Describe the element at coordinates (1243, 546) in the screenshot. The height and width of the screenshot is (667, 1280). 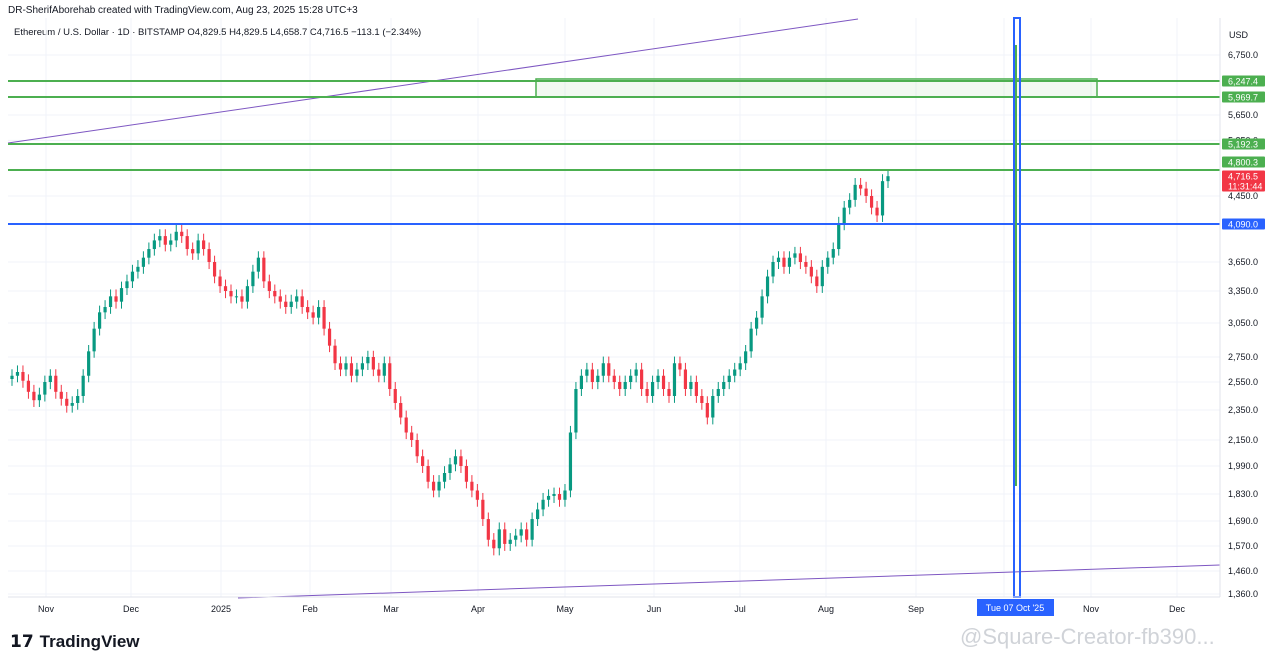
I see `y-tick-label: 1,570.0` at that location.